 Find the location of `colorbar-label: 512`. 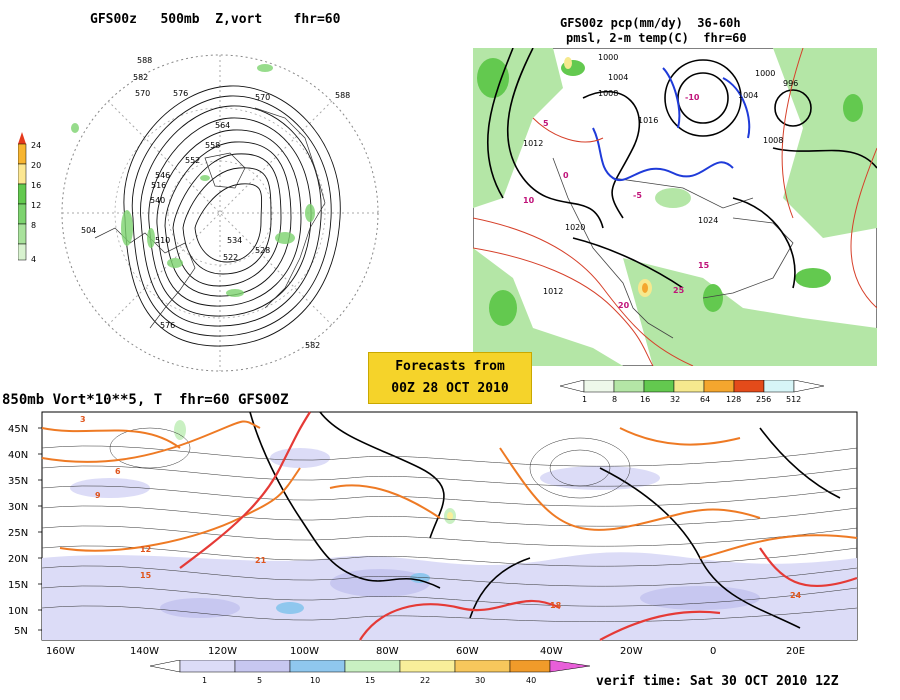

colorbar-label: 512 is located at coordinates (793, 399).